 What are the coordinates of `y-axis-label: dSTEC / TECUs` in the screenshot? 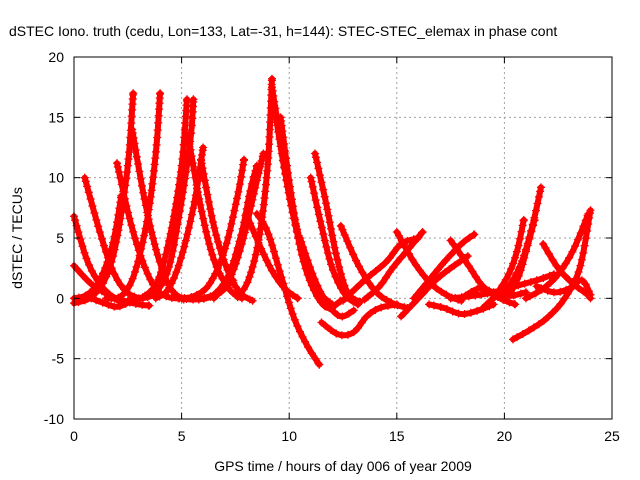 It's located at (17, 238).